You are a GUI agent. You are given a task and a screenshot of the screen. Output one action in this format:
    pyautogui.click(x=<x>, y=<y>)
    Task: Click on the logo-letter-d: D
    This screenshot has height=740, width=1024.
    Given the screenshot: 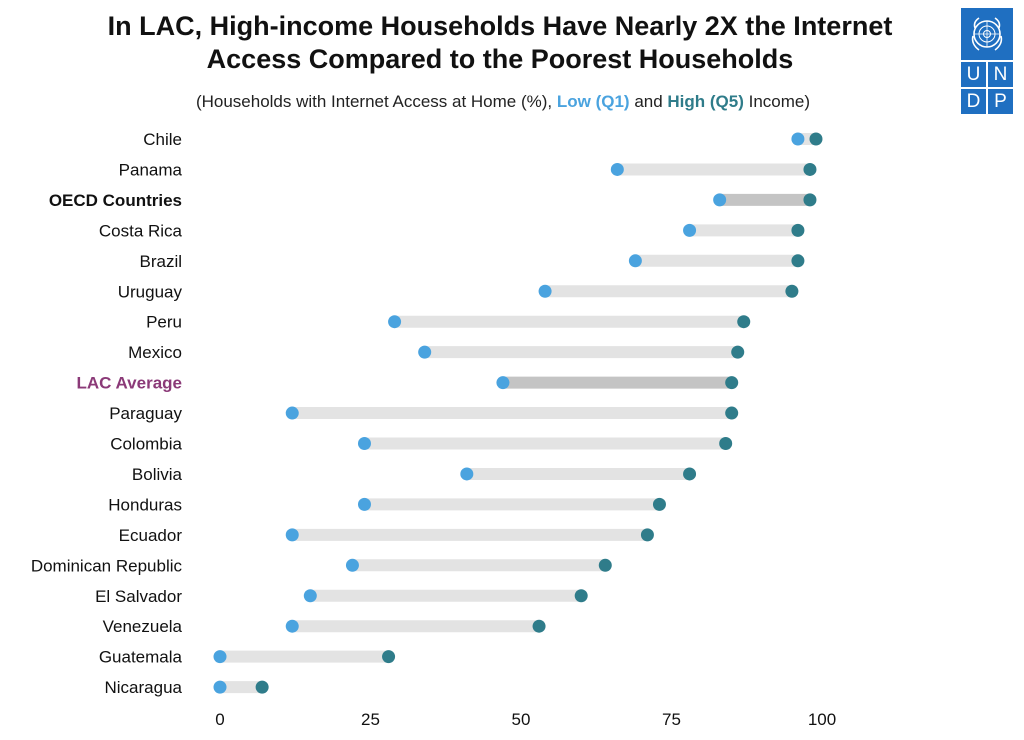 What is the action you would take?
    pyautogui.click(x=973, y=101)
    